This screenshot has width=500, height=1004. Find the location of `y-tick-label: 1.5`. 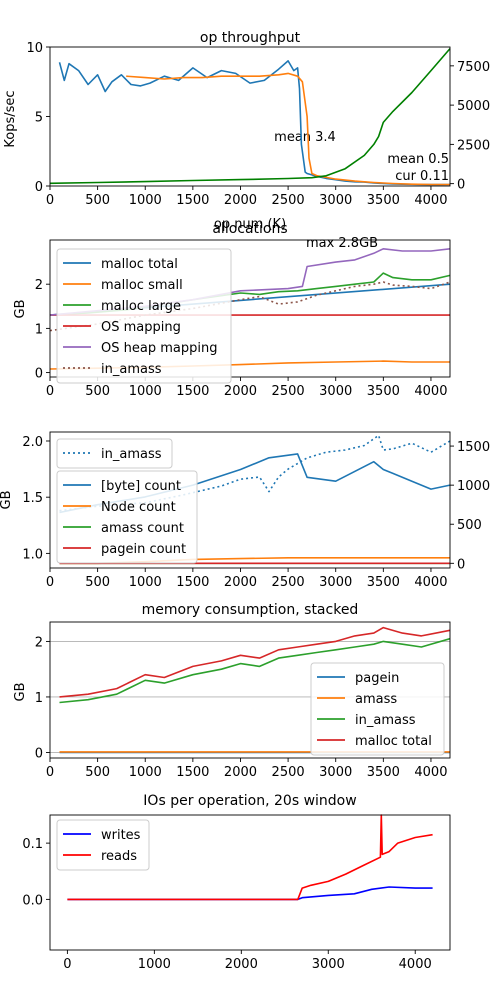

y-tick-label: 1.5 is located at coordinates (32, 498).